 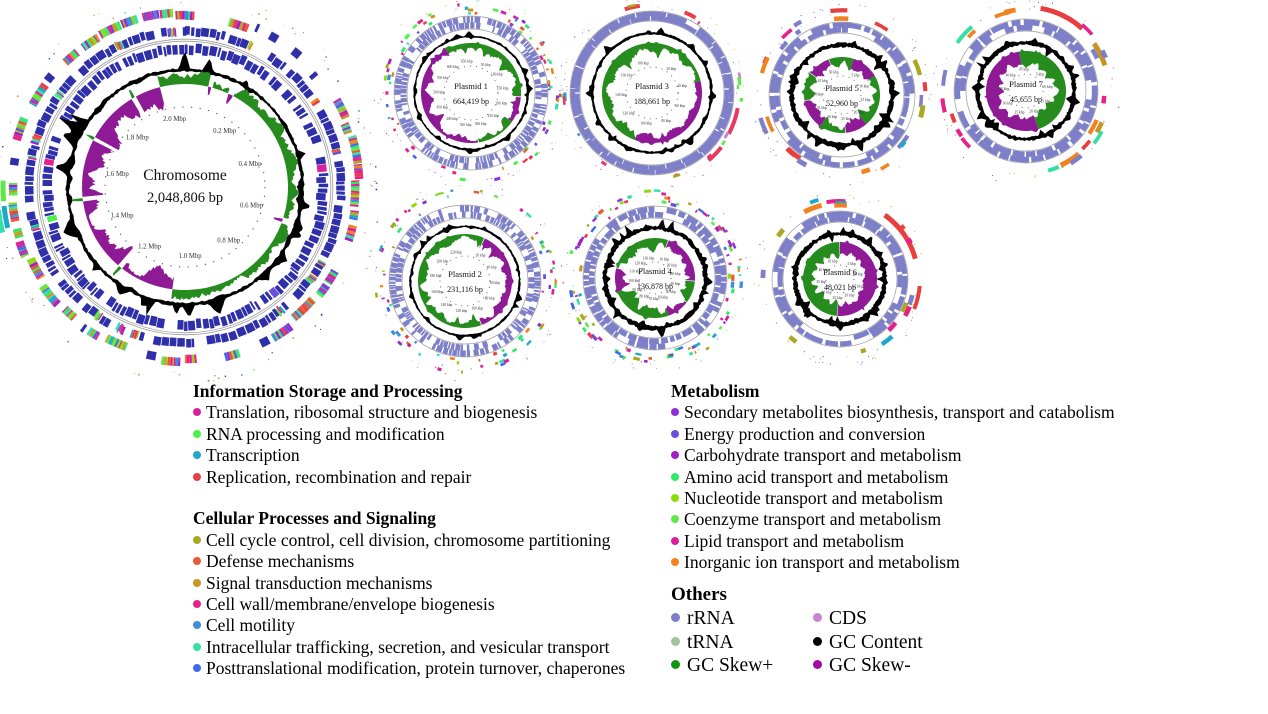 I want to click on svg-text: 450 kbp, so click(x=442, y=107).